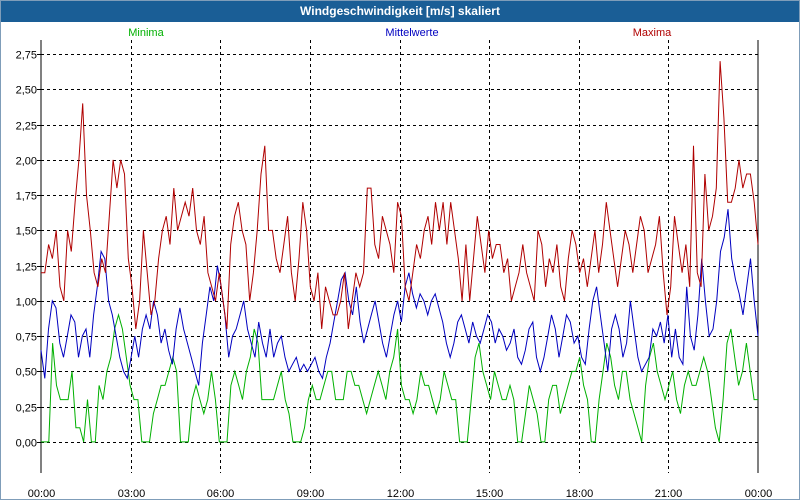 Image resolution: width=800 pixels, height=500 pixels. Describe the element at coordinates (26, 56) in the screenshot. I see `y-tick-label: 2,75` at that location.